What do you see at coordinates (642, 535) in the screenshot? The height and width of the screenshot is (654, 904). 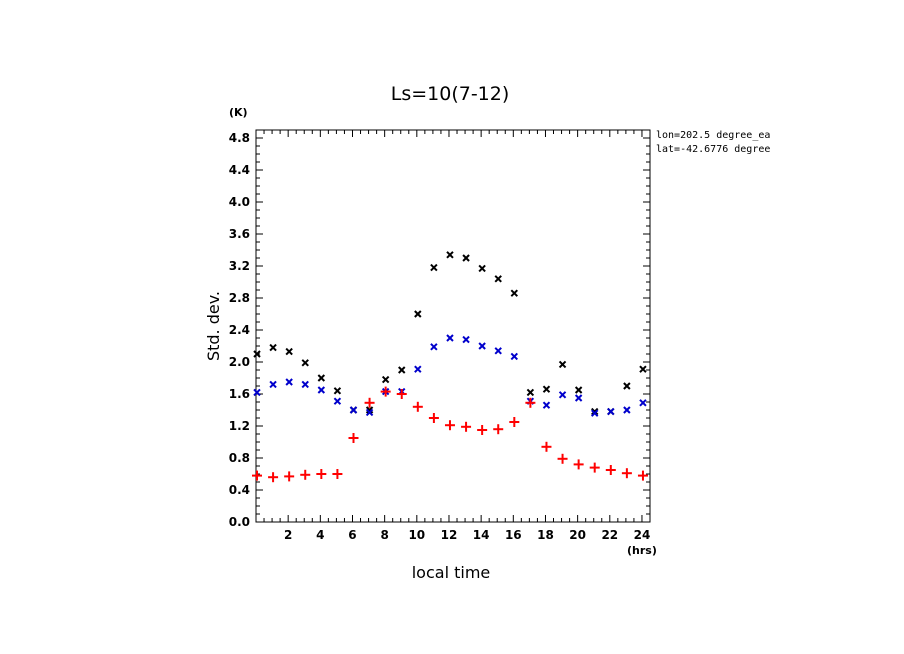 I see `x-tick-label: 24` at bounding box center [642, 535].